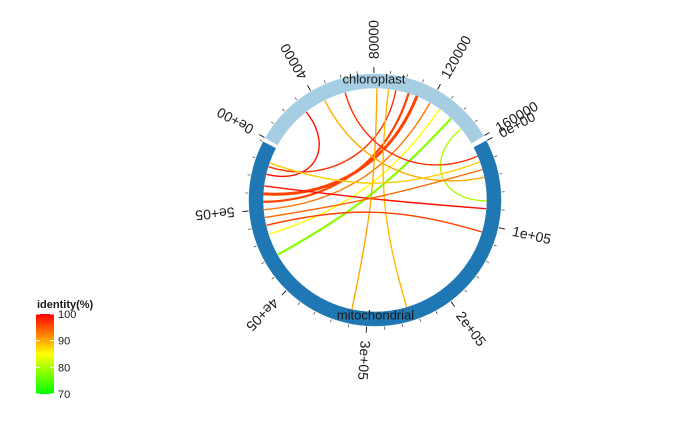  What do you see at coordinates (364, 360) in the screenshot?
I see `tick-label: 3e+05` at bounding box center [364, 360].